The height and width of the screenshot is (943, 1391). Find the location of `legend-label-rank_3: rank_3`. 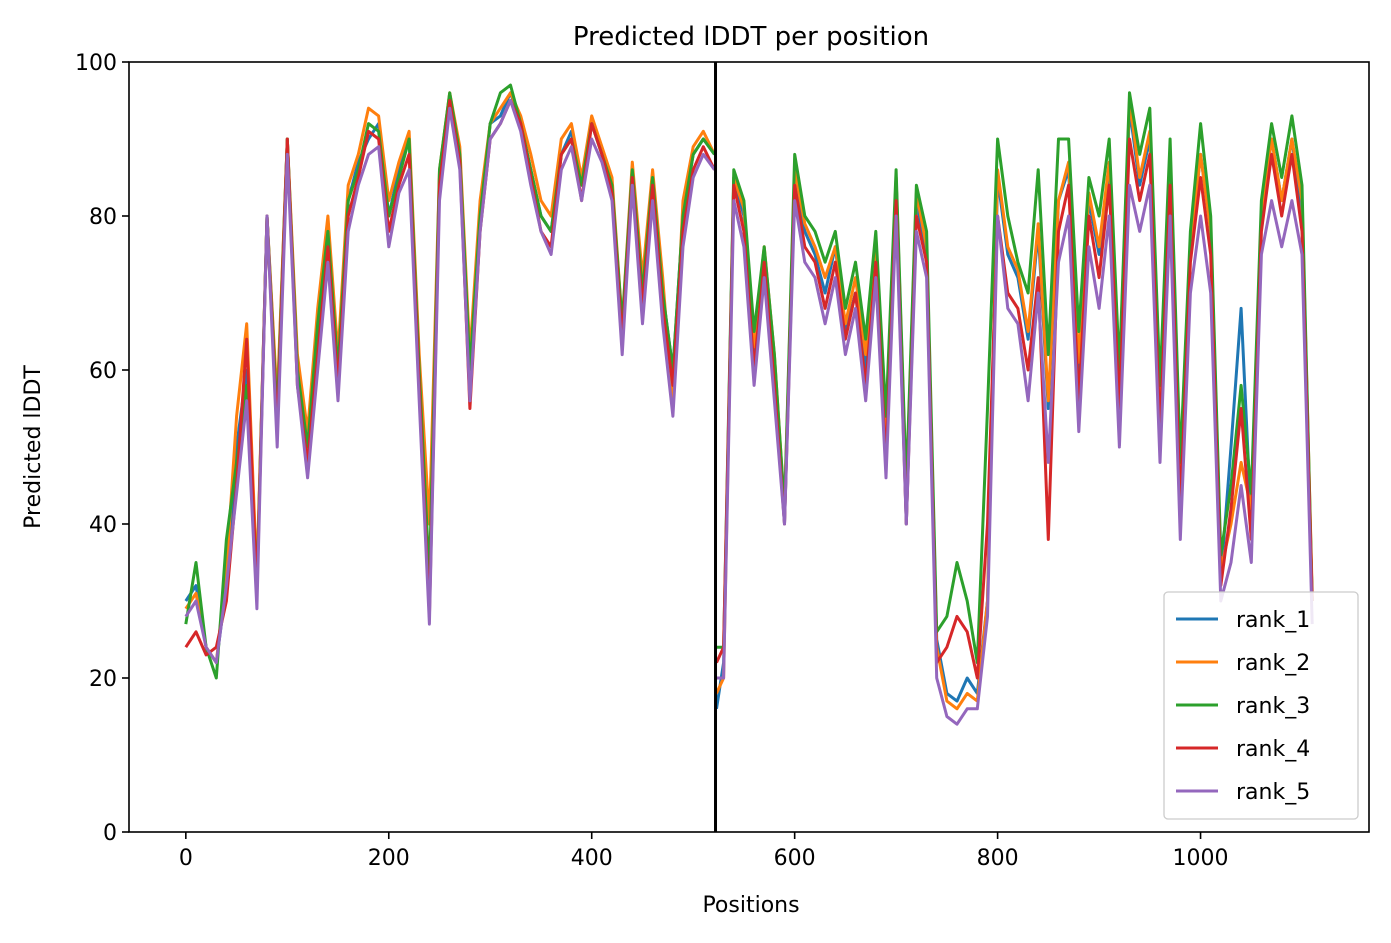

legend-label-rank_3: rank_3 is located at coordinates (1273, 706).